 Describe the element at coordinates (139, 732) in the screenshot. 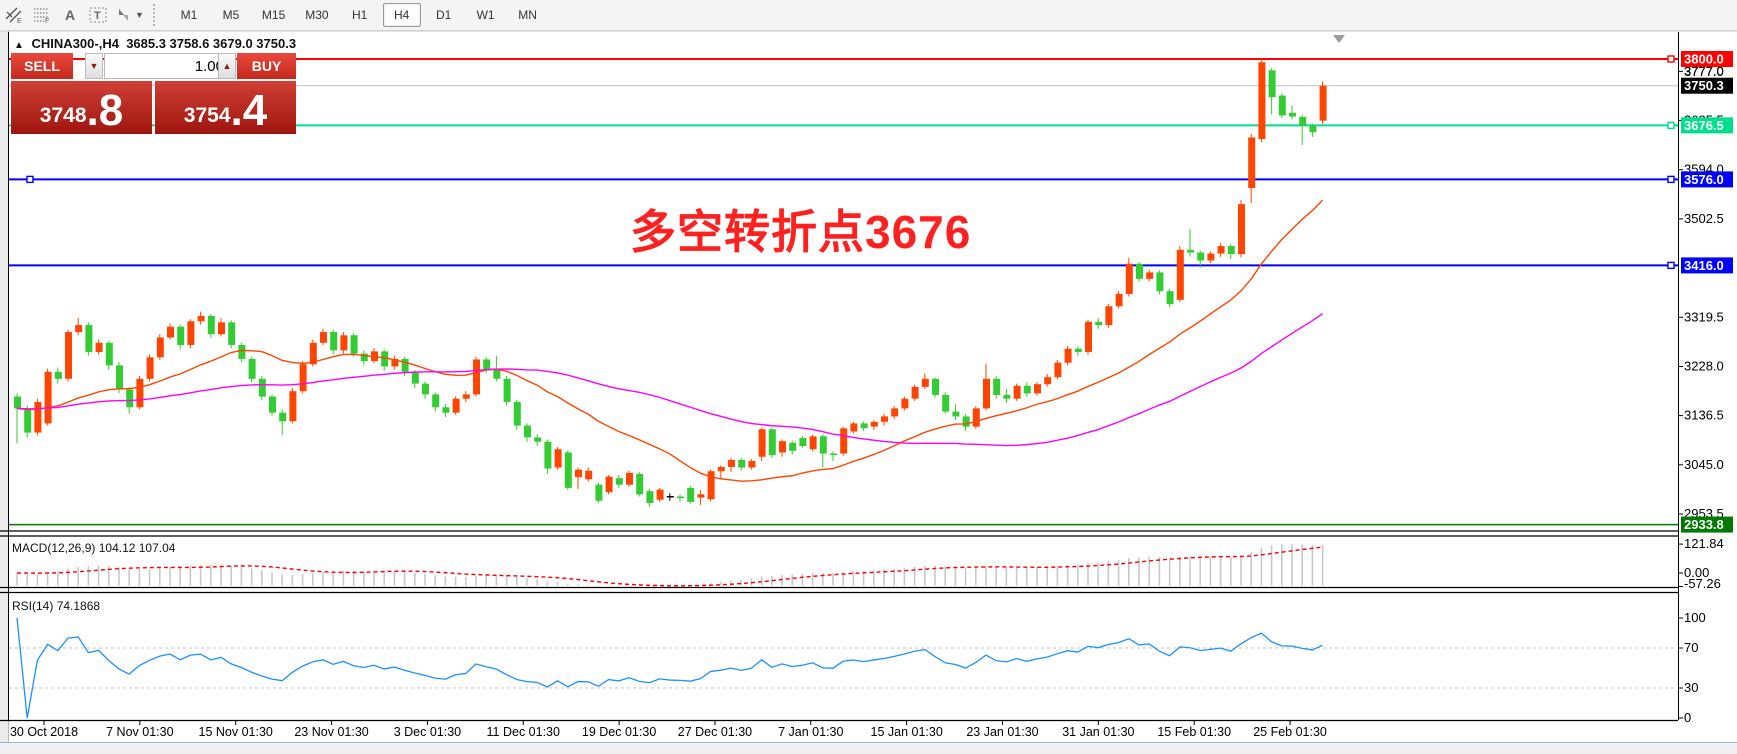

I see `svg-text: 7 Nov 01:30` at that location.